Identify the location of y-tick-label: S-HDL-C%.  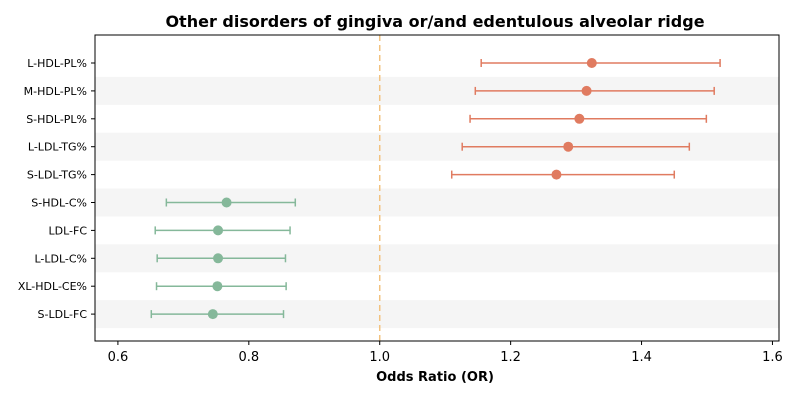
(59, 203).